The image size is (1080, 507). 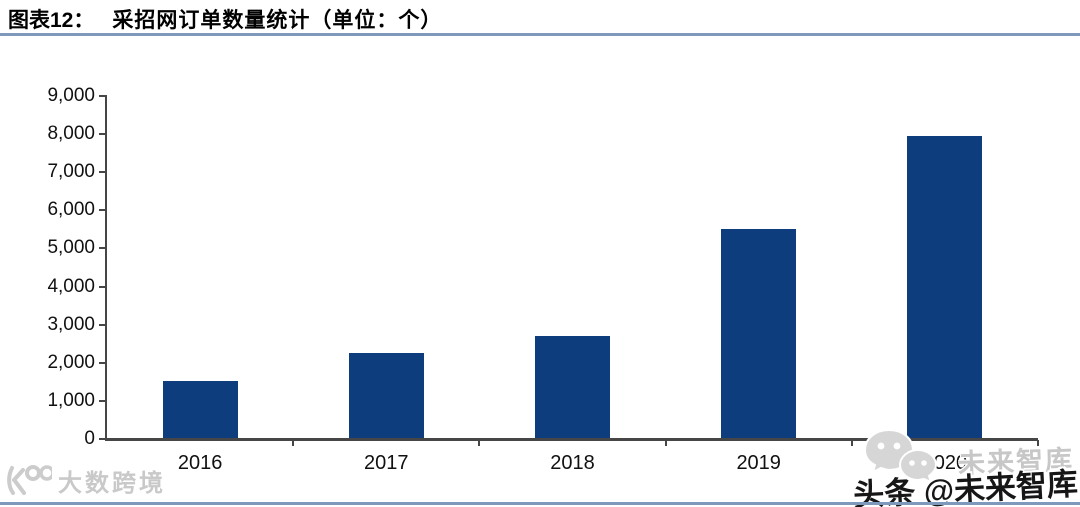 What do you see at coordinates (71, 400) in the screenshot?
I see `y-axis-label: 1,000` at bounding box center [71, 400].